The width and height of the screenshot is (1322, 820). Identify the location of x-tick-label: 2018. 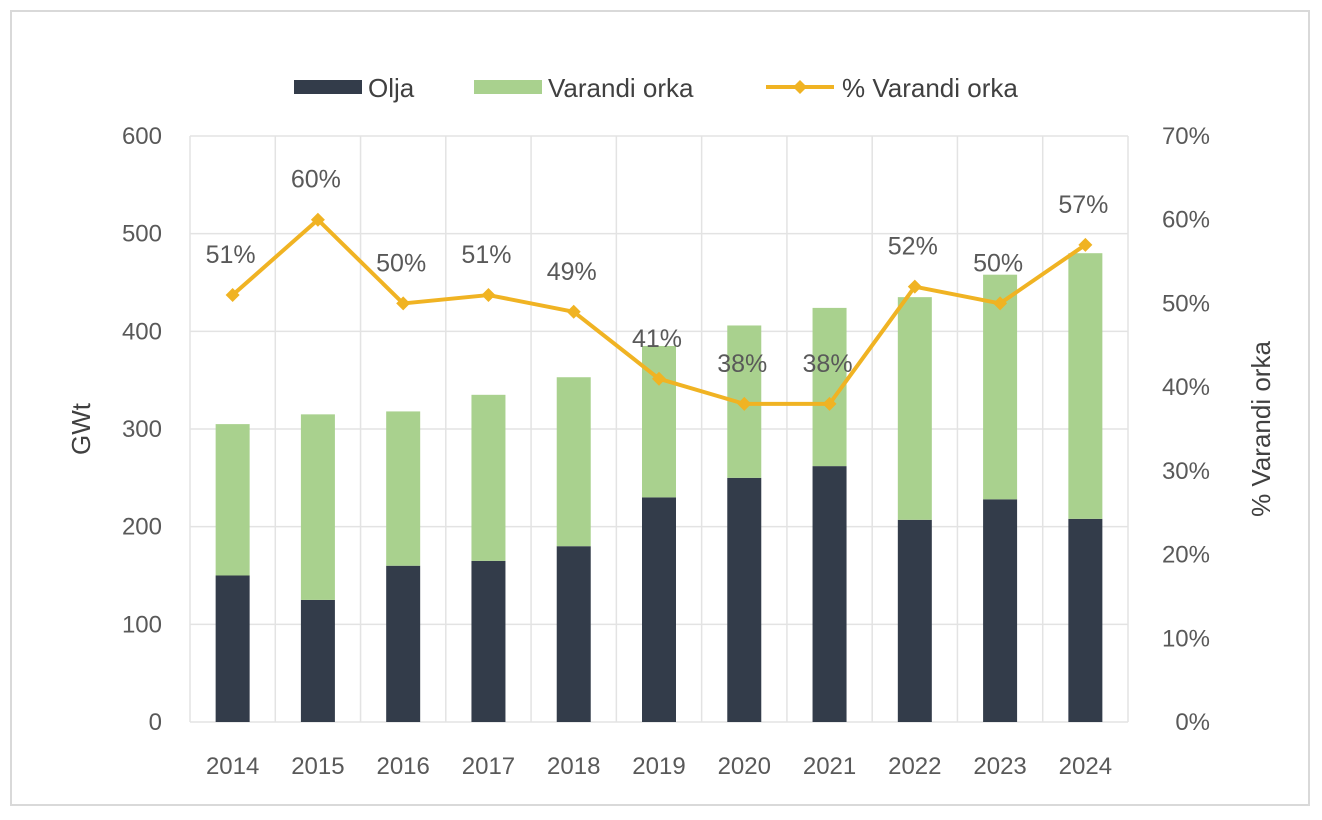
(573, 766).